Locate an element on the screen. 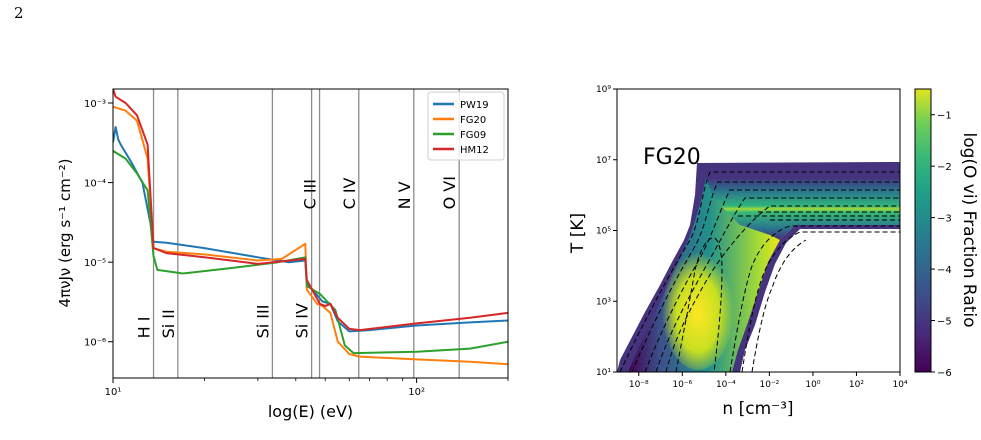 This screenshot has width=981, height=440. colorbar-tick-label-0: −1 is located at coordinates (944, 116).